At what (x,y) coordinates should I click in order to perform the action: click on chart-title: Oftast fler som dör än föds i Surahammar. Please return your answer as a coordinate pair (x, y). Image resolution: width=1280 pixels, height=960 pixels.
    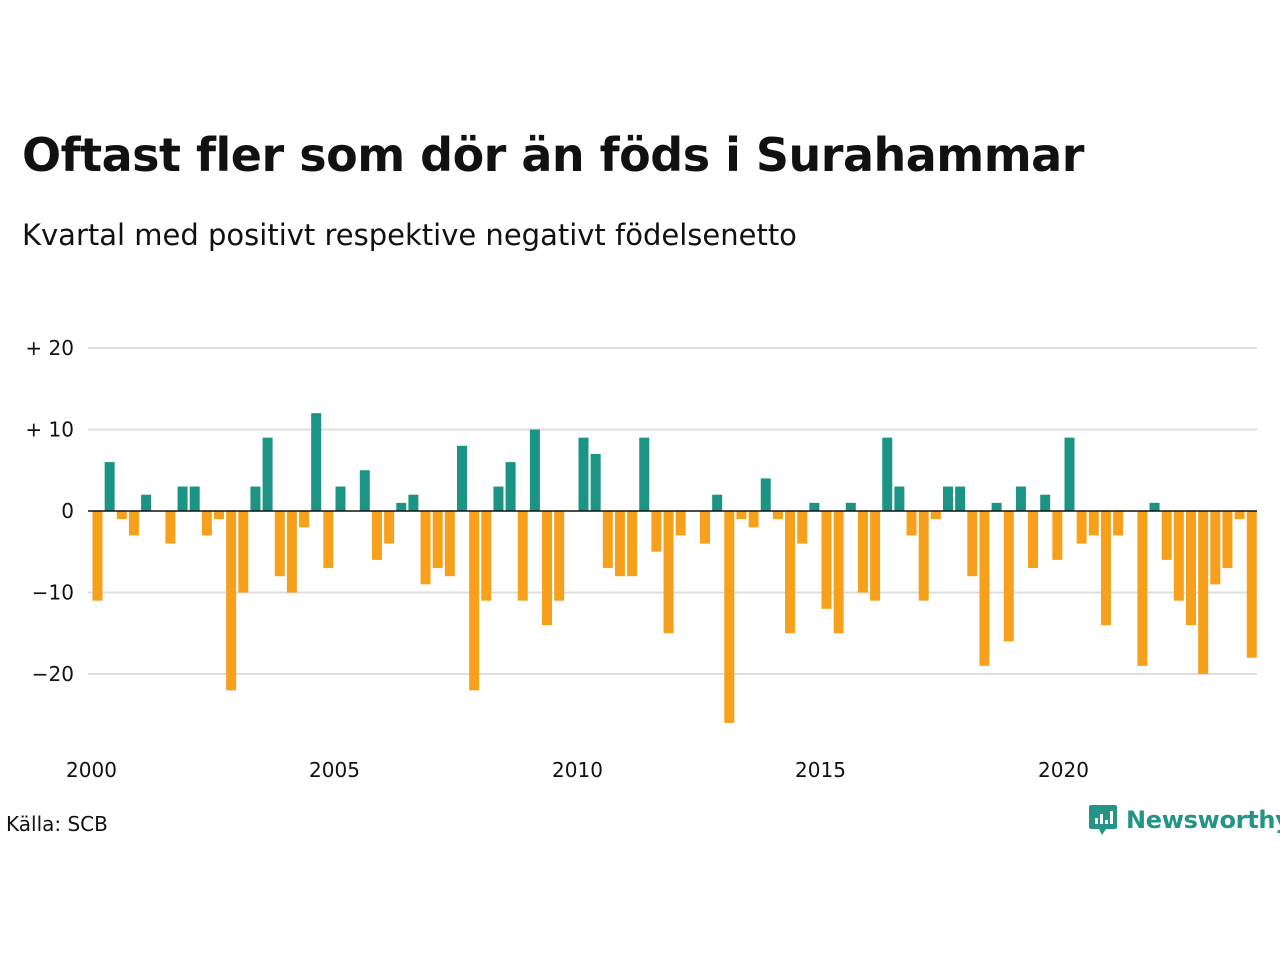
    Looking at the image, I should click on (553, 155).